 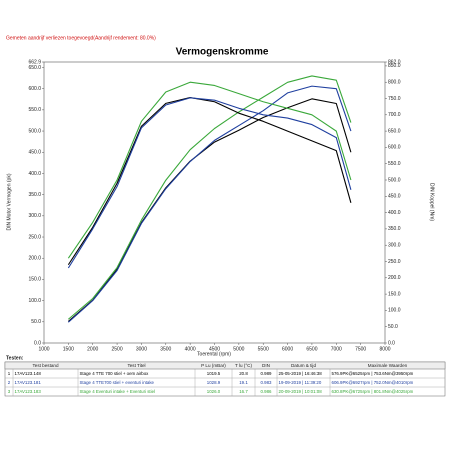 I want to click on x-tick-label: 1000, so click(x=43, y=349).